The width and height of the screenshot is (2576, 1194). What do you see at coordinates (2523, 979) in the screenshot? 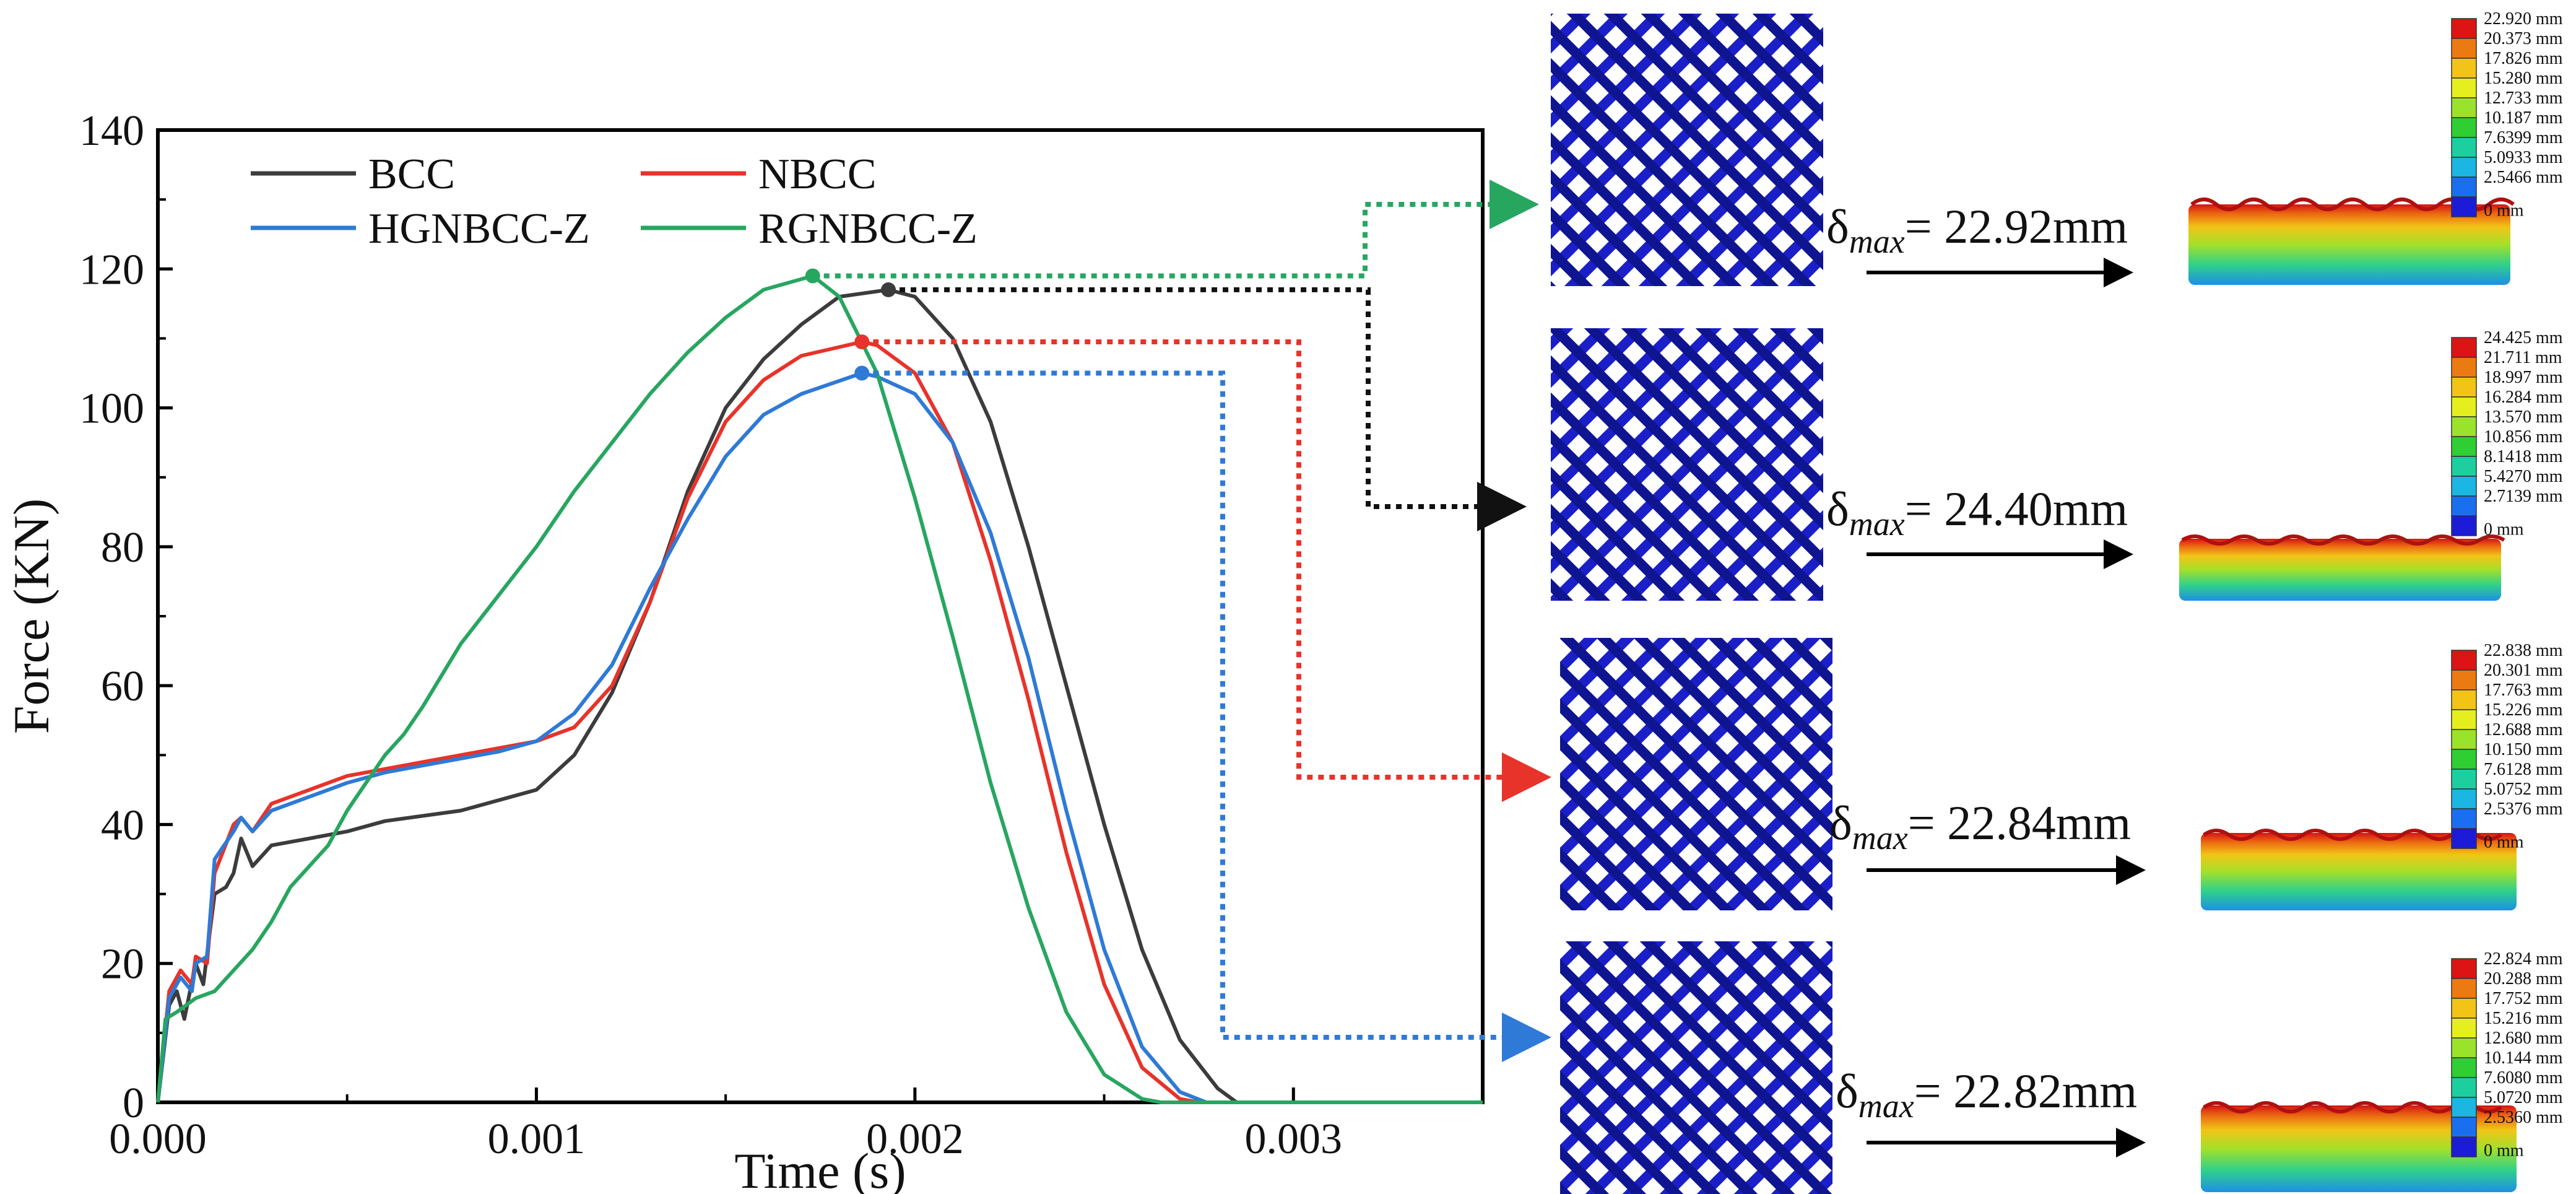
I see `colorbar-label: 20.288 mm` at bounding box center [2523, 979].